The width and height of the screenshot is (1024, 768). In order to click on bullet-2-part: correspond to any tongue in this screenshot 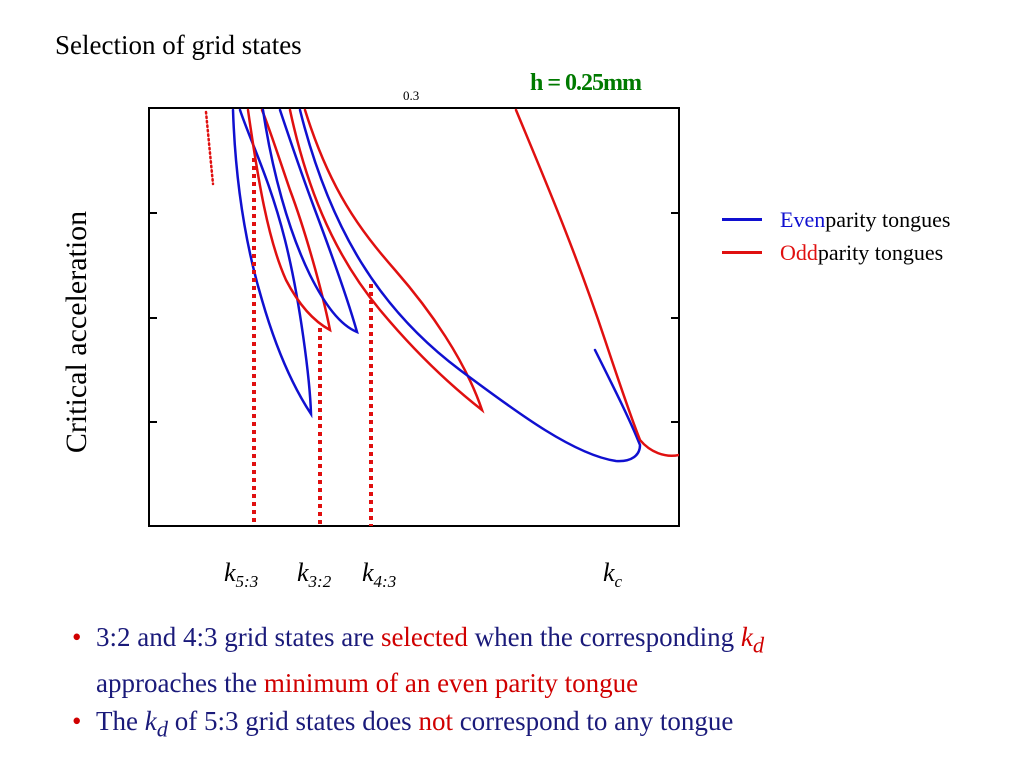, I will do `click(593, 721)`.